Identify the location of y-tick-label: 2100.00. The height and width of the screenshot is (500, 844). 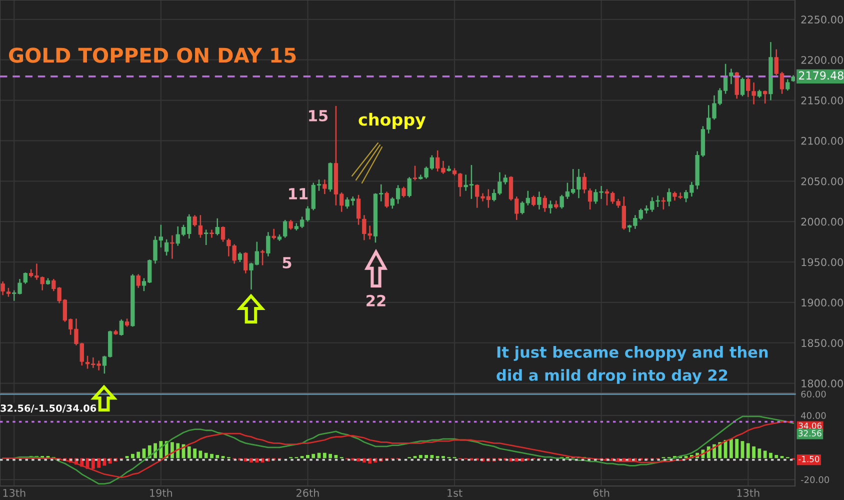
(822, 140).